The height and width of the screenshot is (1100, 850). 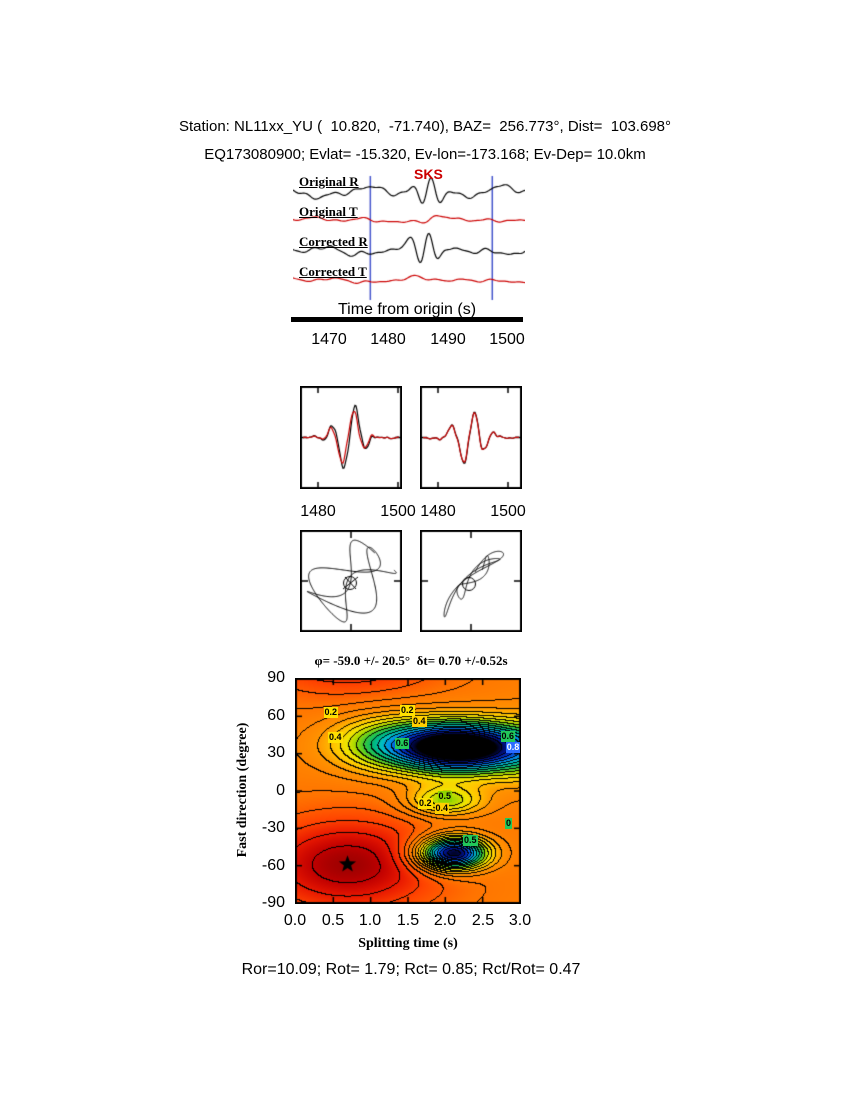 I want to click on trace-label-corrected-t: Corrected T, so click(x=333, y=271).